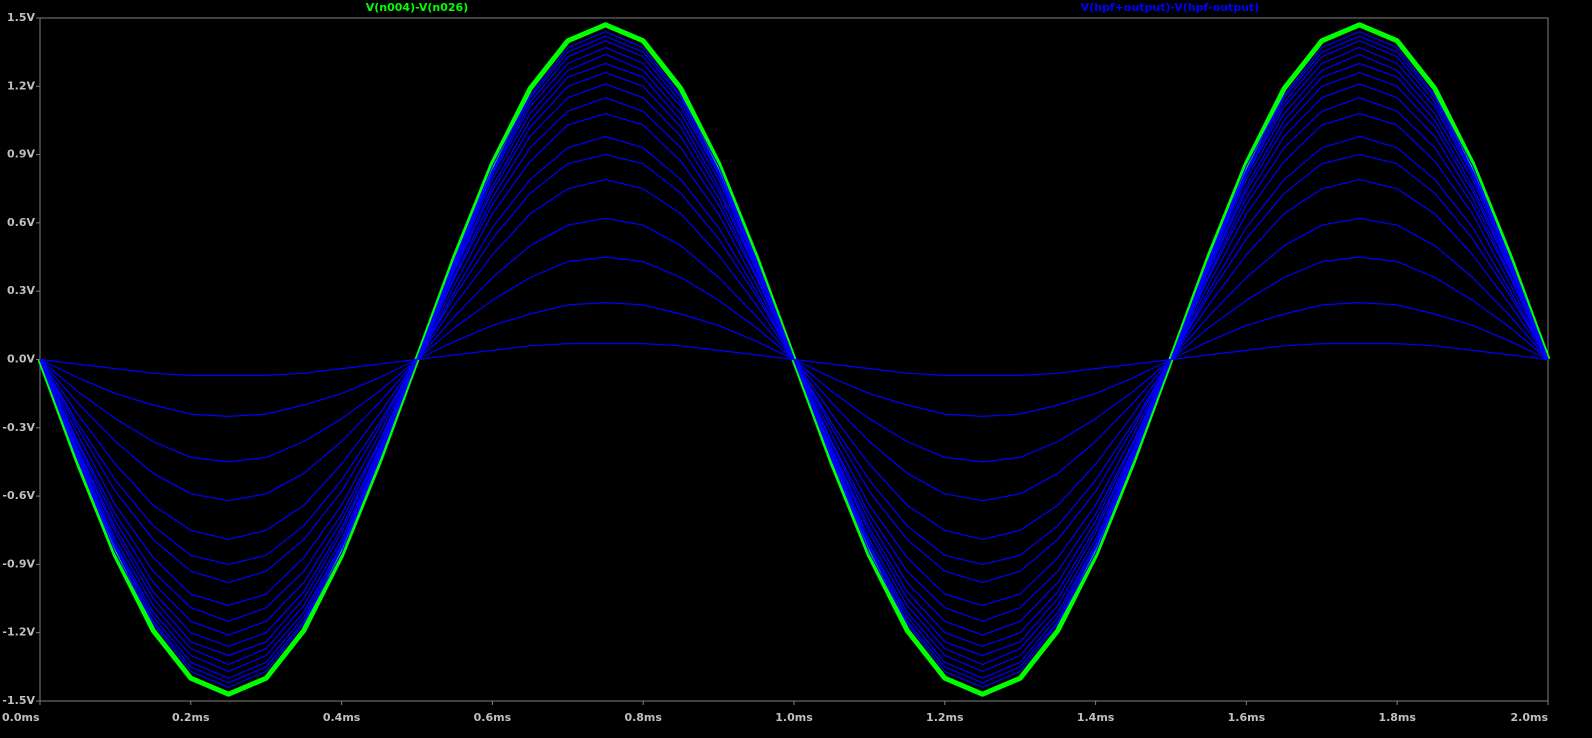 This screenshot has width=1592, height=738. I want to click on x-tick-label: 1.0ms, so click(794, 717).